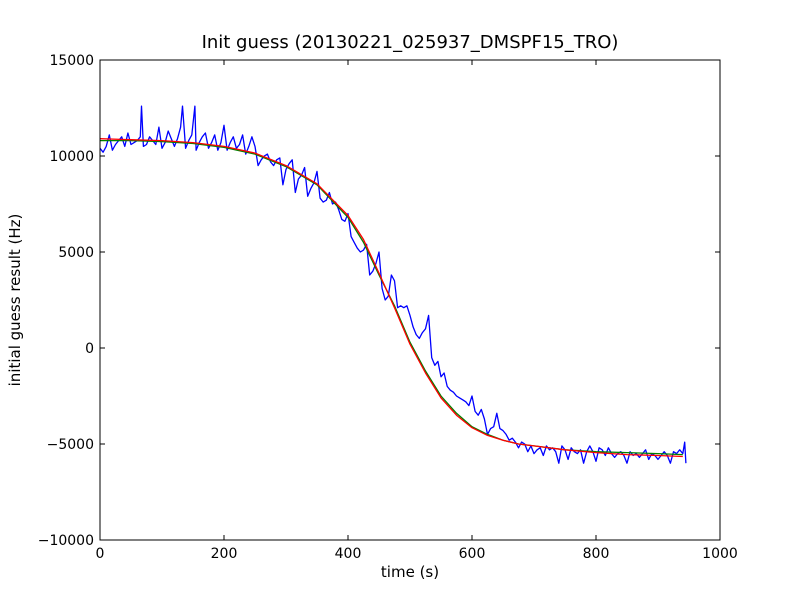  Describe the element at coordinates (410, 42) in the screenshot. I see `chart-title: Init guess (20130221_025937_DMSPF15_TRO)` at that location.